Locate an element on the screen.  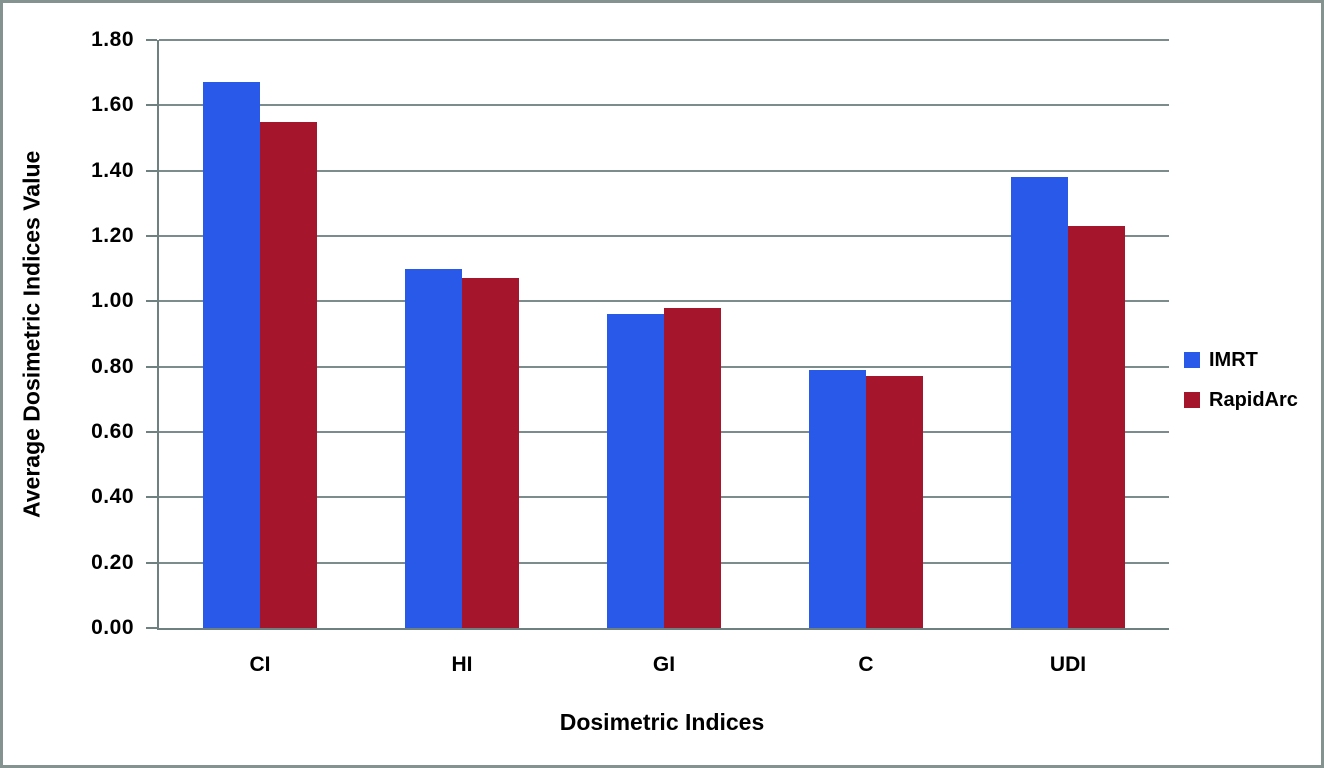
y-tick-label: 1.20 is located at coordinates (112, 235).